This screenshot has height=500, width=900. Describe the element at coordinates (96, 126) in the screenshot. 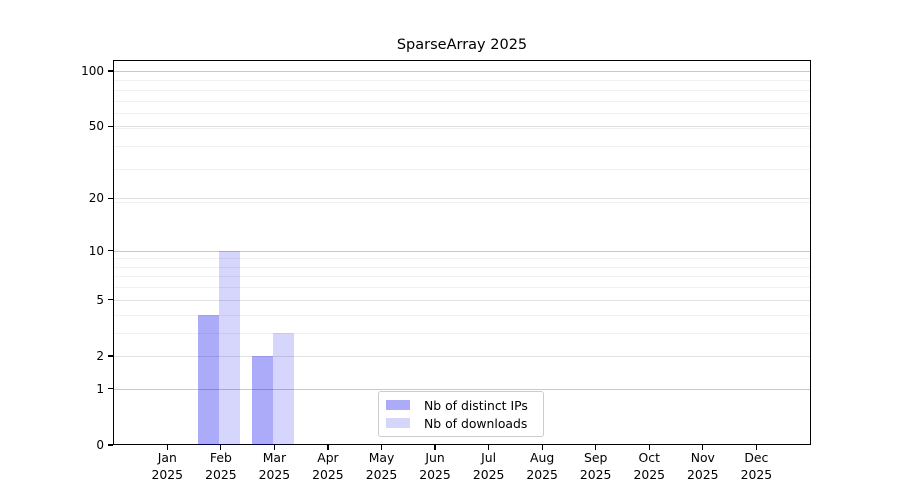

I see `y-tick-label: 50` at that location.